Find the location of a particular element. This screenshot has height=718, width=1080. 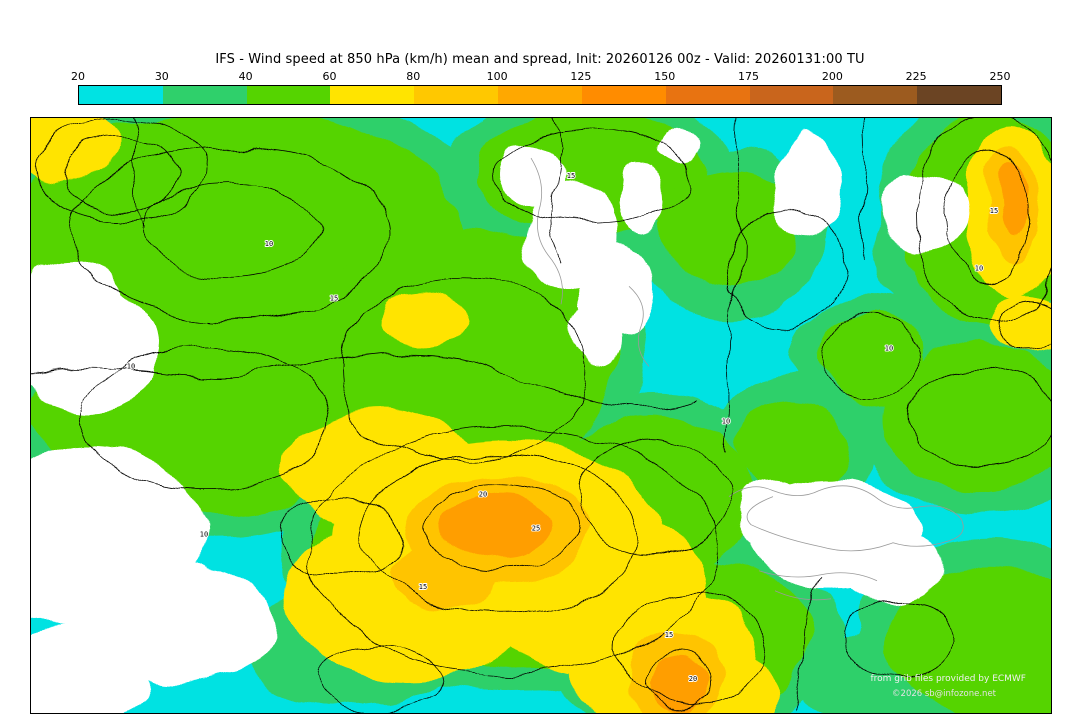

colorbar-tick-label: 175 is located at coordinates (749, 76).